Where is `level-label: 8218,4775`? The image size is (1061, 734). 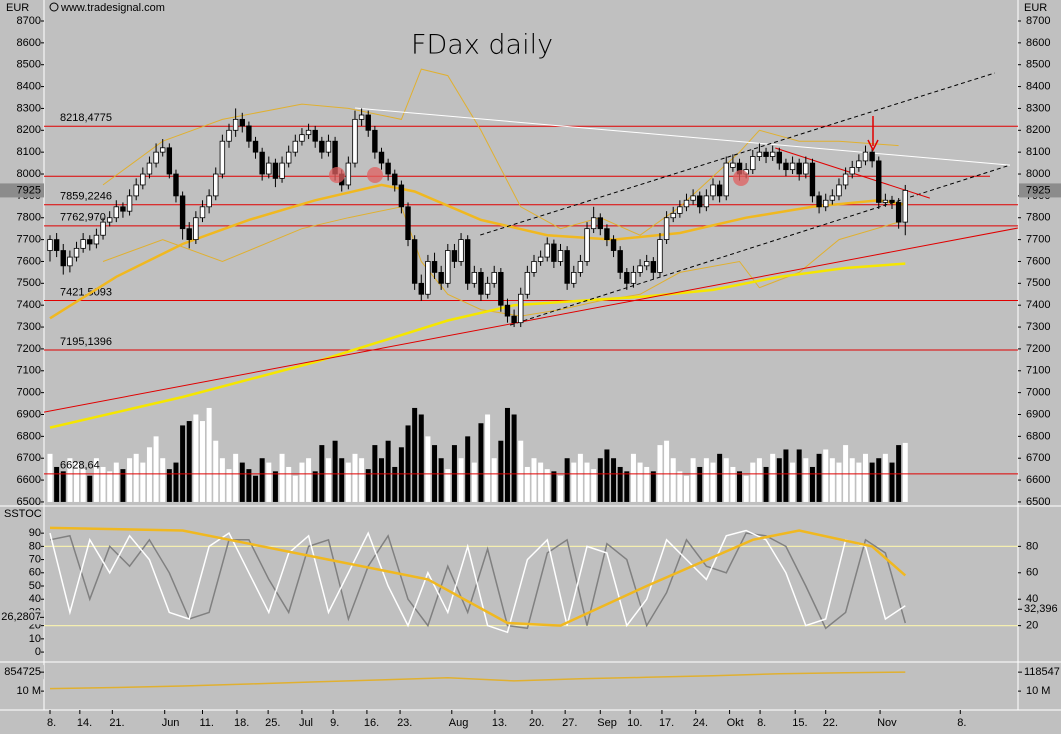 level-label: 8218,4775 is located at coordinates (86, 118).